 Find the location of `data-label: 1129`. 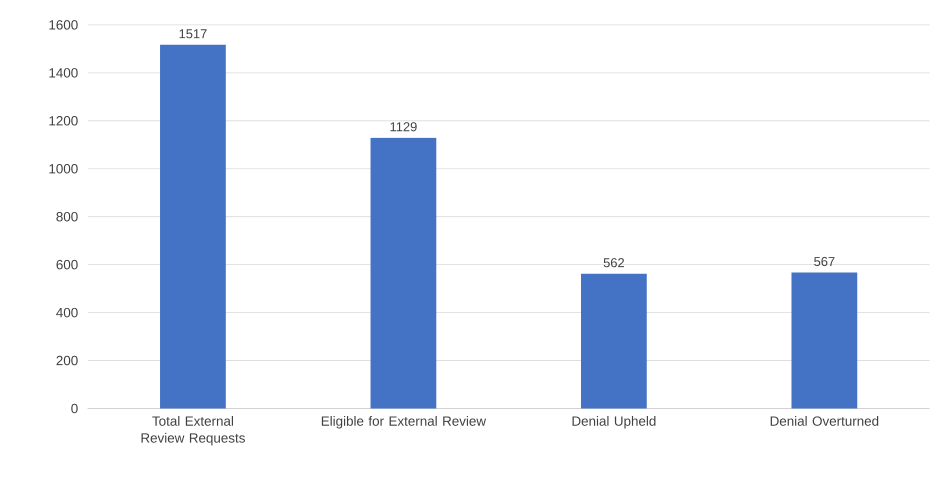

data-label: 1129 is located at coordinates (403, 127).